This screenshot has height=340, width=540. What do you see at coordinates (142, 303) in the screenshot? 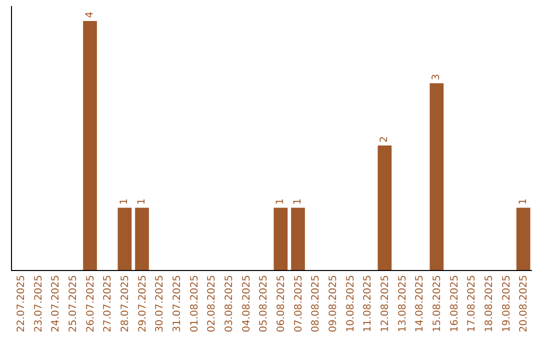
I see `x-tick-label: 29.07.2025` at bounding box center [142, 303].